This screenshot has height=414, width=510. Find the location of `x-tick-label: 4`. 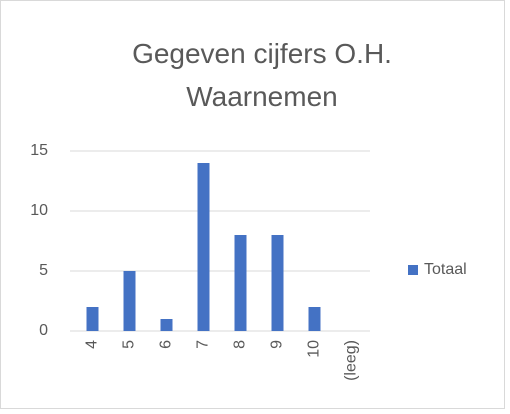

x-tick-label: 4 is located at coordinates (92, 344).